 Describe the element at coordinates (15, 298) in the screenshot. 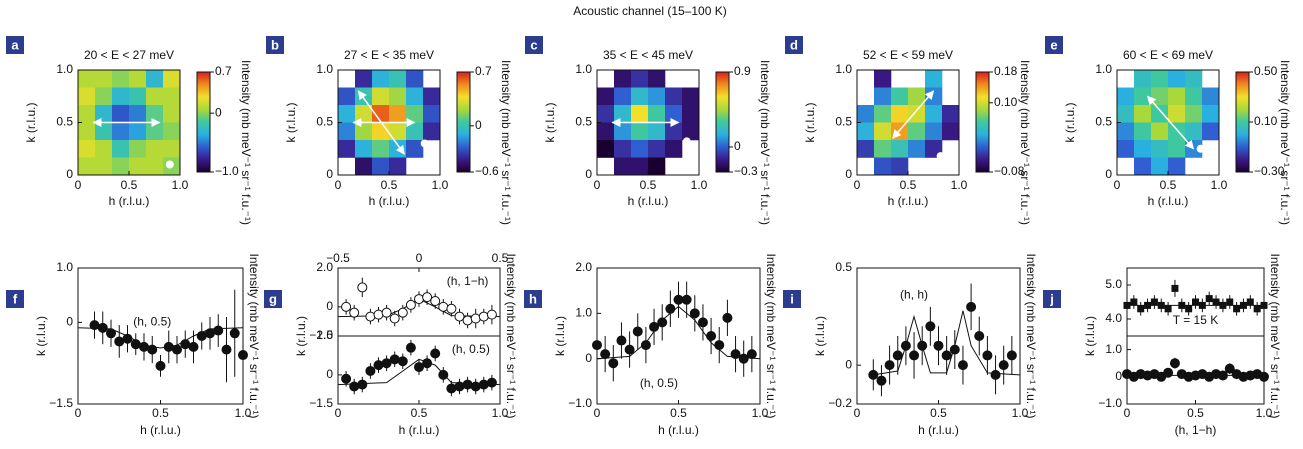

I see `panel-letter: f` at that location.